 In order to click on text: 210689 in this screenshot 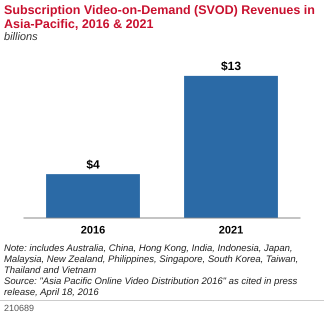, I will do `click(162, 307)`.